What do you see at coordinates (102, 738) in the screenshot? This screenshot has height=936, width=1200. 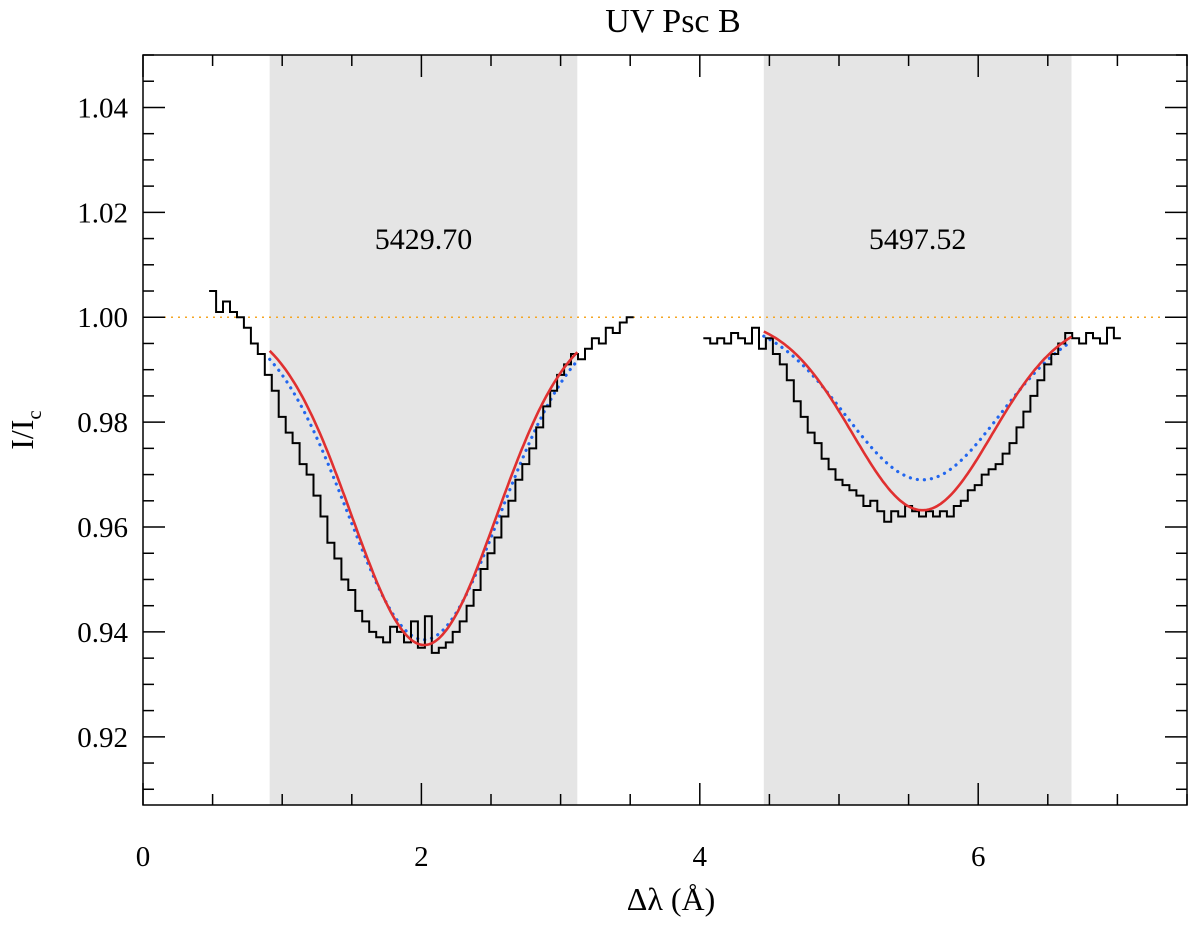 I see `y-tick-label: 0.92` at bounding box center [102, 738].